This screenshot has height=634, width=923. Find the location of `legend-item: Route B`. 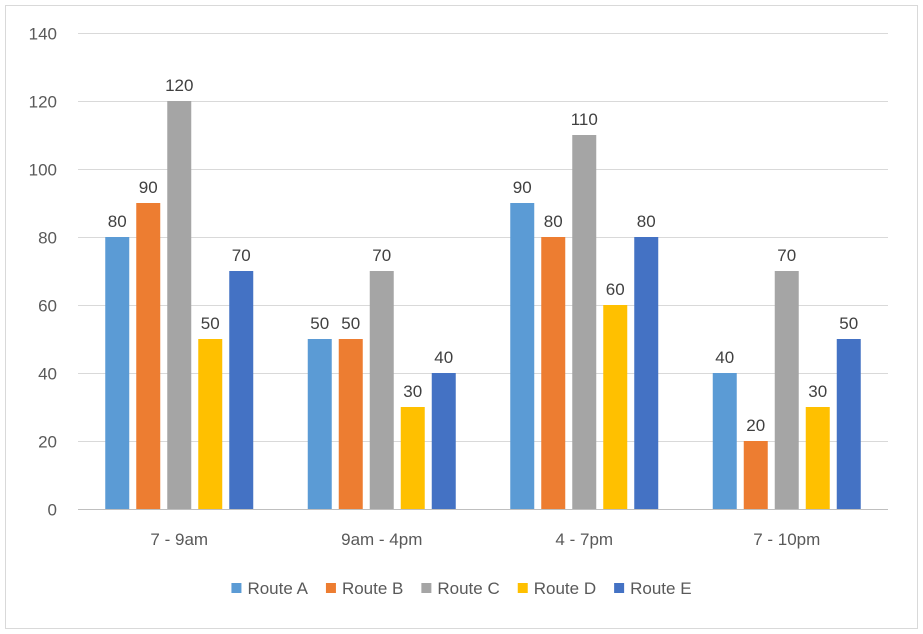

legend-item: Route B is located at coordinates (364, 588).